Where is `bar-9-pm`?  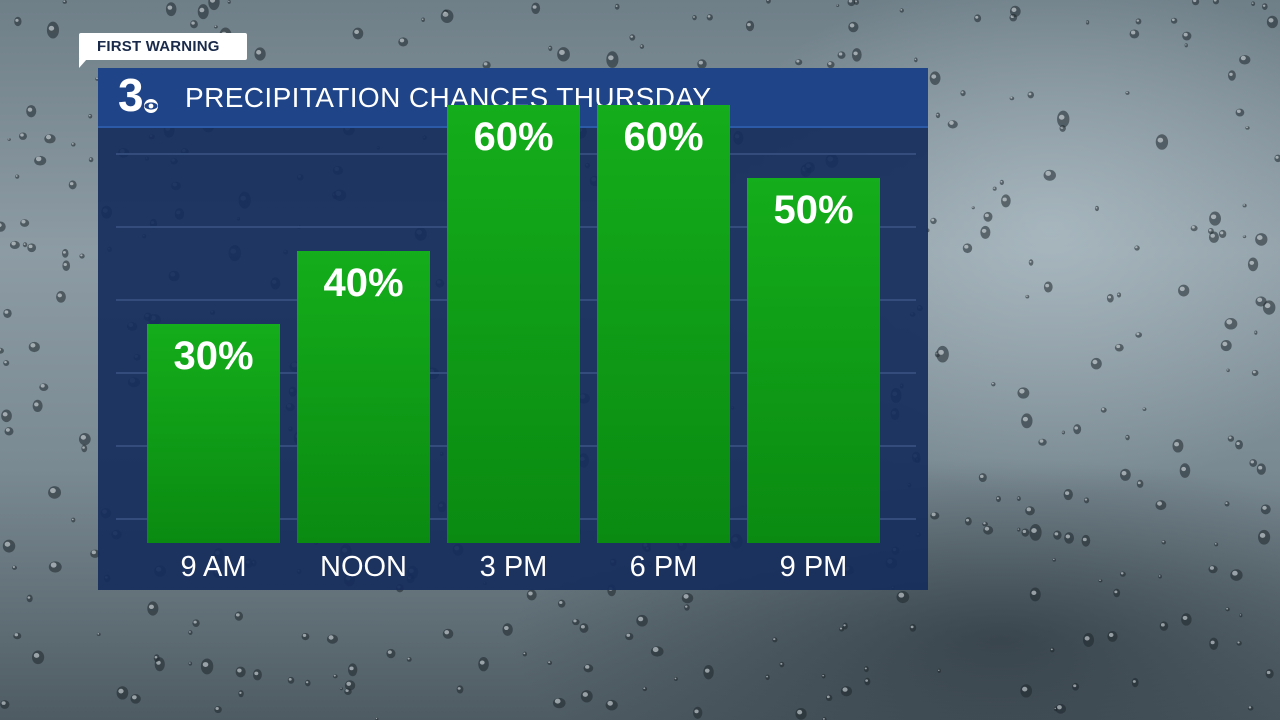 bar-9-pm is located at coordinates (813, 360).